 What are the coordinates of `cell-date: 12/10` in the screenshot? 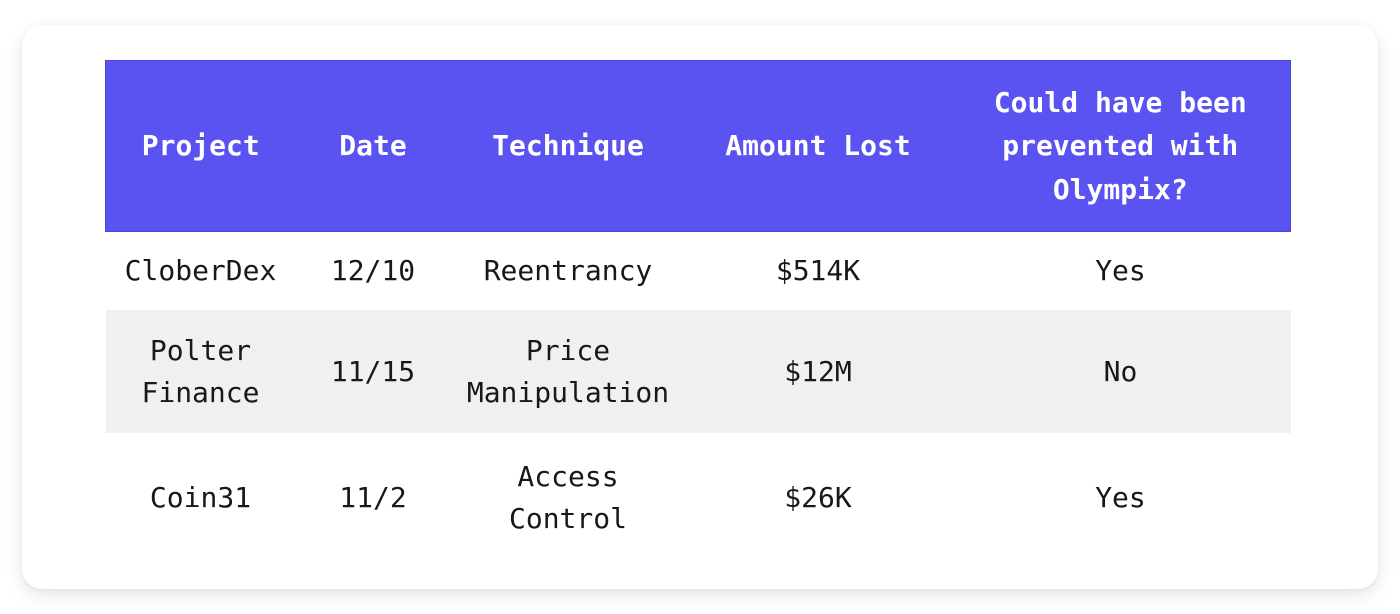 It's located at (373, 270).